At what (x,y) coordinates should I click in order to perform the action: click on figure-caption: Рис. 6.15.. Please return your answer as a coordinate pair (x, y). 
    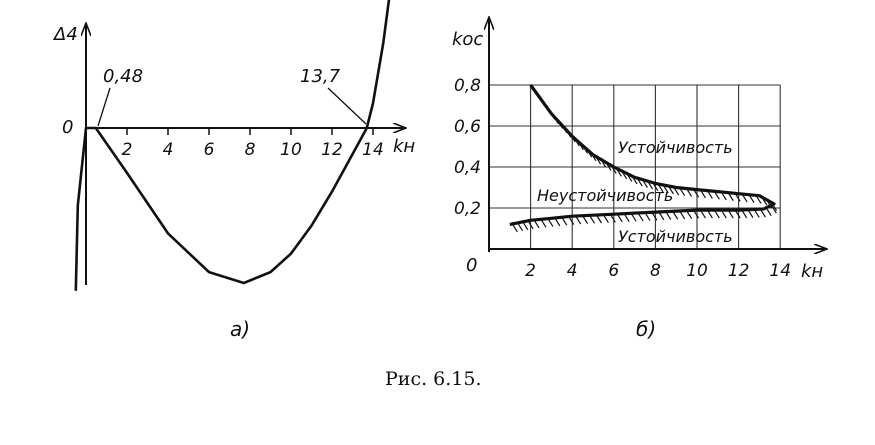
    Looking at the image, I should click on (433, 379).